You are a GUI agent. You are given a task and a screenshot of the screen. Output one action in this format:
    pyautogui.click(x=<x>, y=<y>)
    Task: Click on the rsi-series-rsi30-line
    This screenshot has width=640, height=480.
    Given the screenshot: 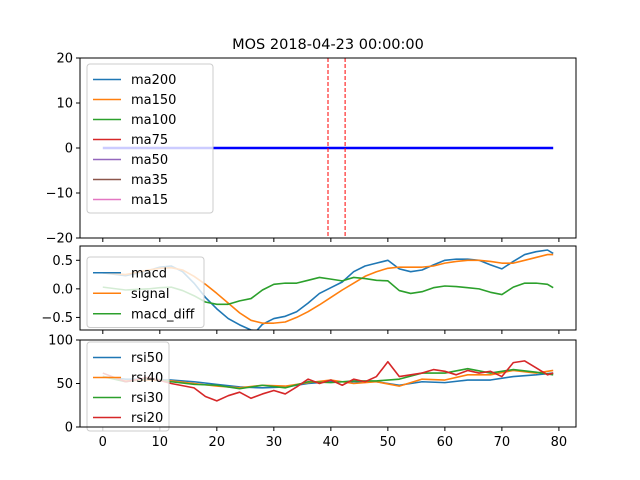 What is the action you would take?
    pyautogui.click(x=328, y=378)
    